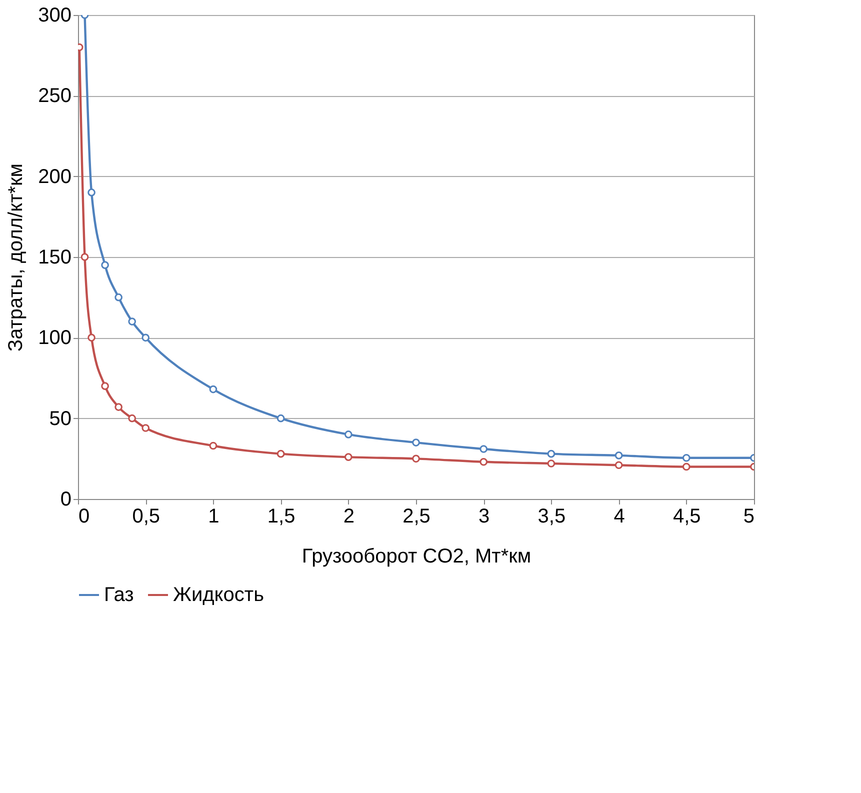 The image size is (861, 793). Describe the element at coordinates (84, 517) in the screenshot. I see `x-tick-label: 0` at that location.